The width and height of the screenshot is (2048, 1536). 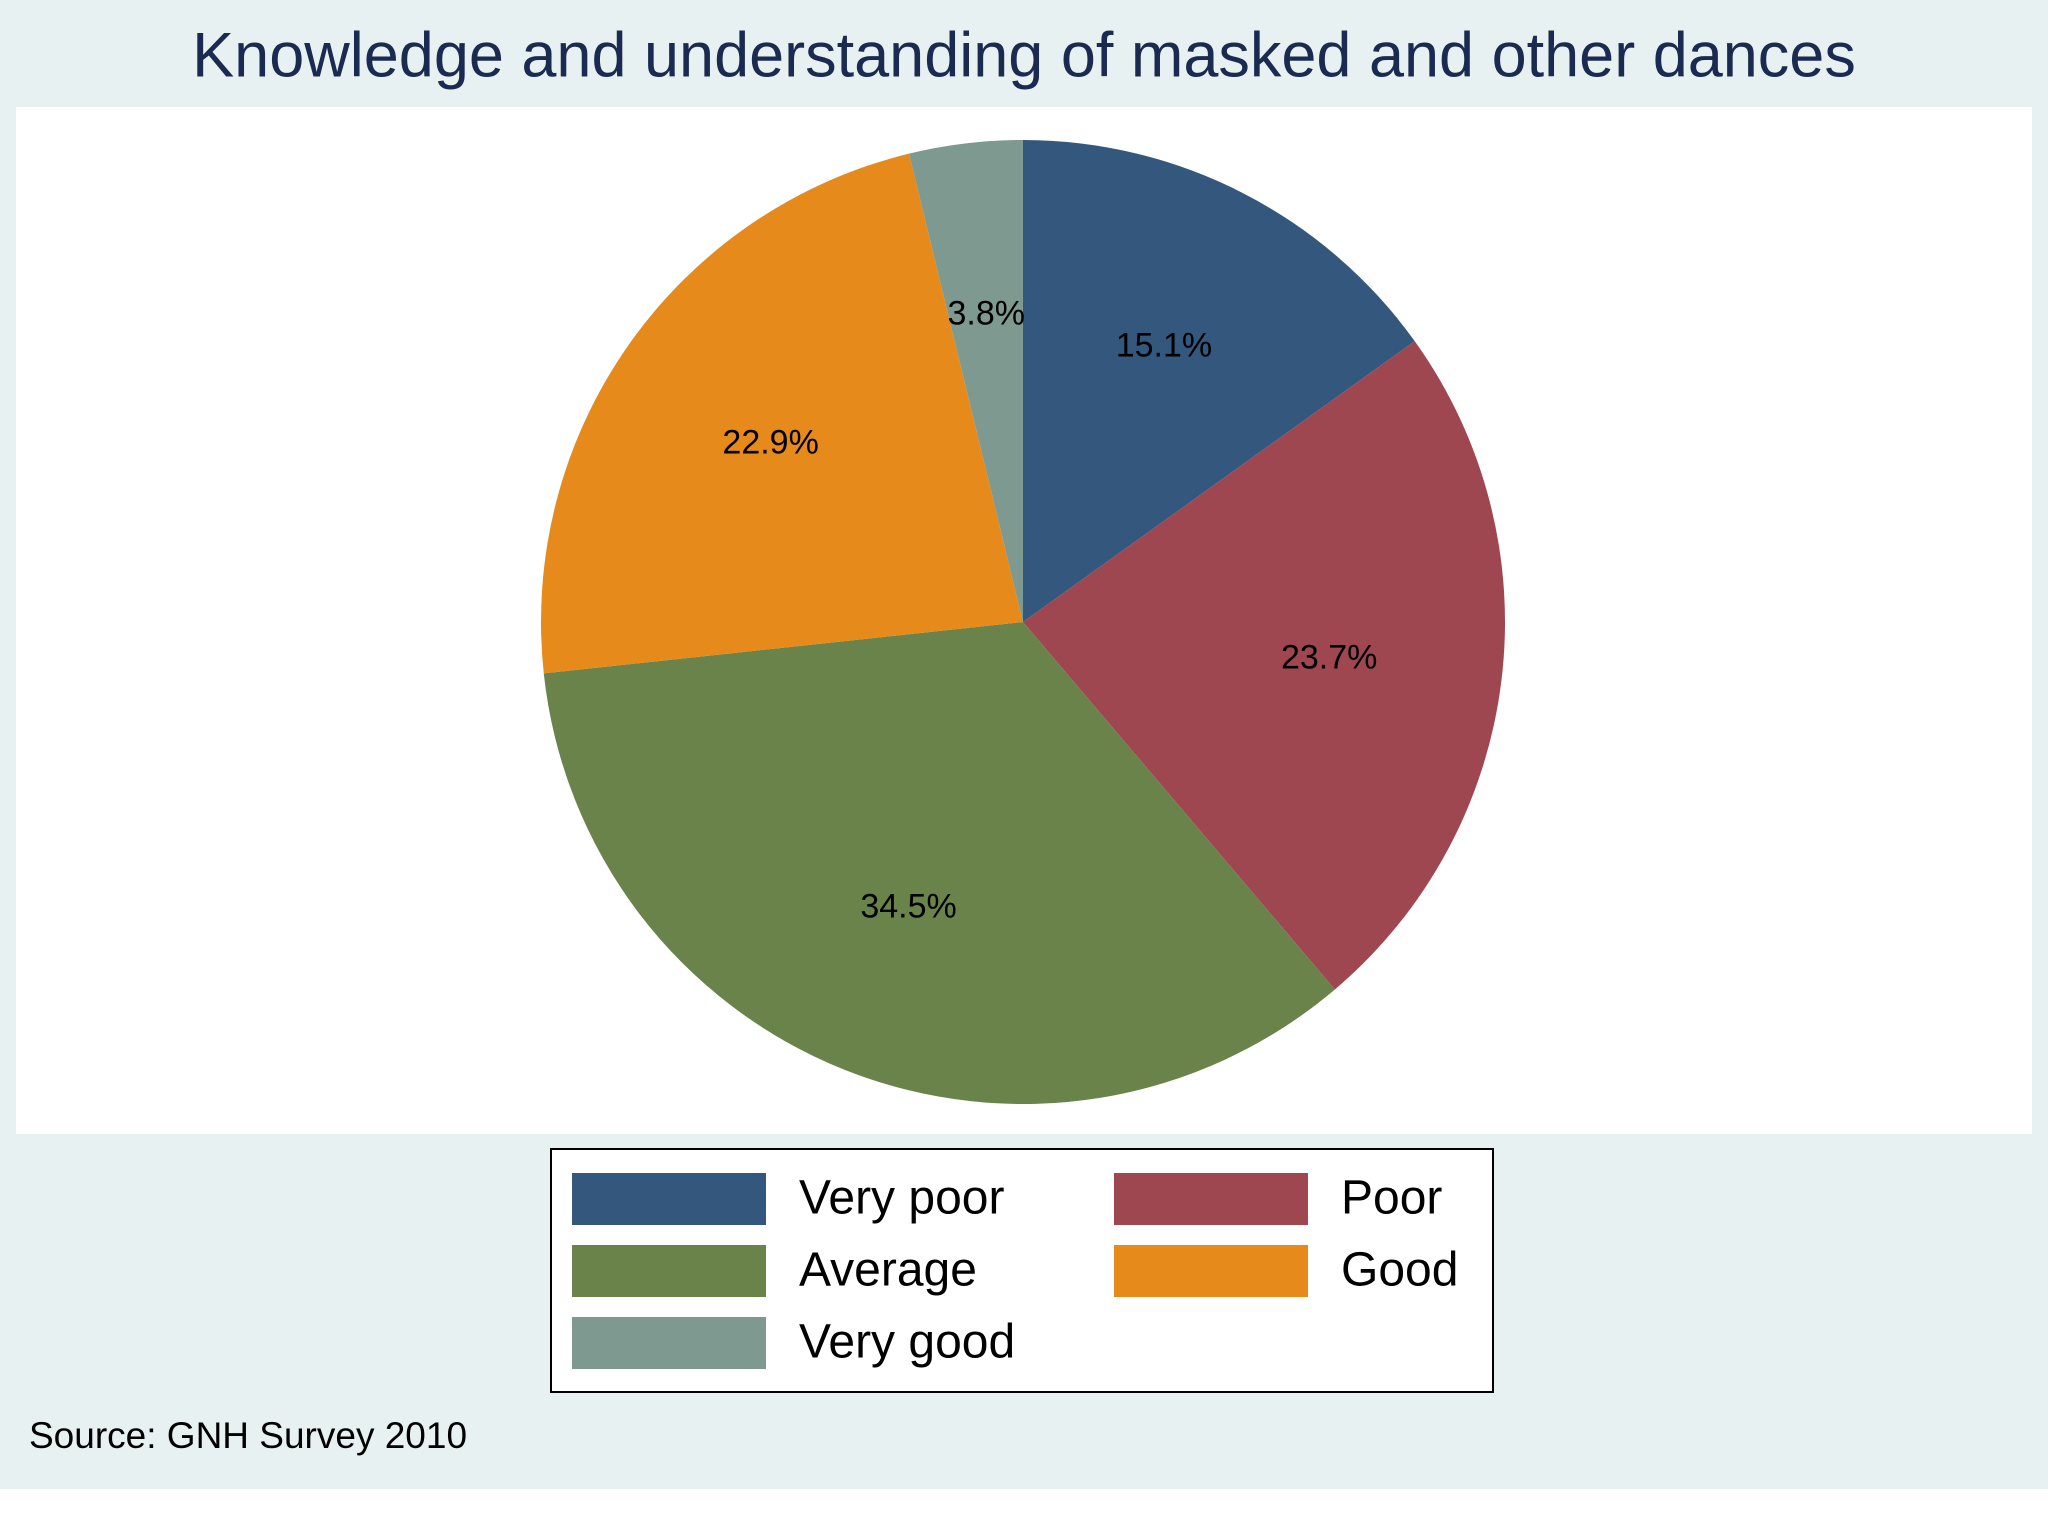 What do you see at coordinates (248, 1435) in the screenshot?
I see `source-note: Source: GNH Survey 2010` at bounding box center [248, 1435].